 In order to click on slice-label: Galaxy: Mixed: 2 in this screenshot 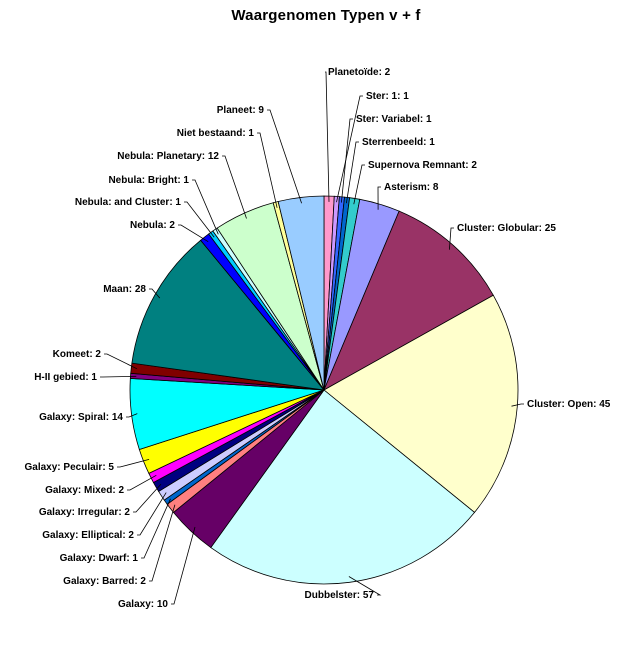, I will do `click(84, 490)`.